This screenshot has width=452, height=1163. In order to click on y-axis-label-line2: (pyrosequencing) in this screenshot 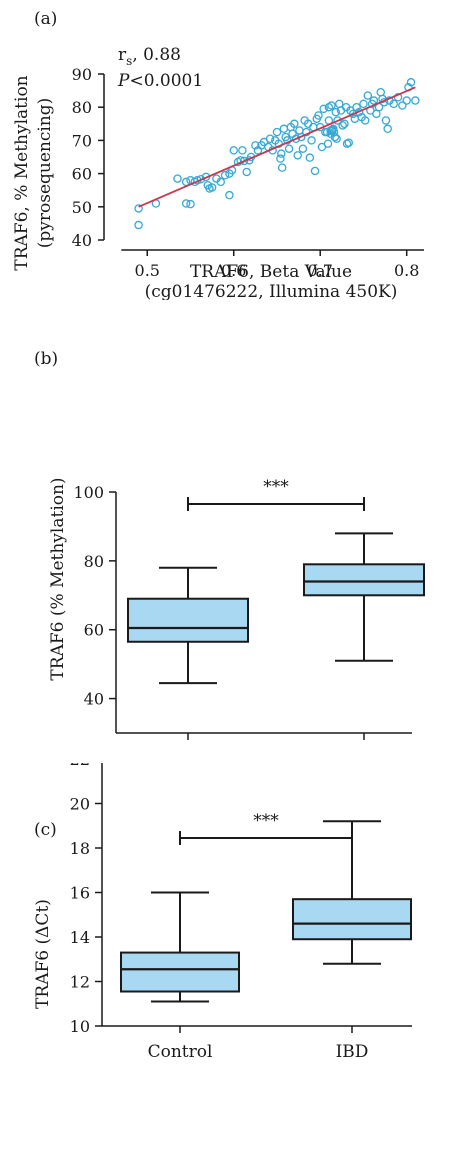, I will do `click(45, 173)`.